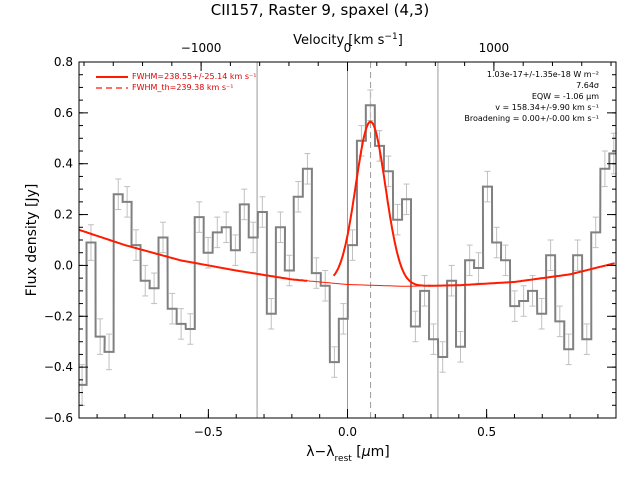  What do you see at coordinates (63, 265) in the screenshot?
I see `y-tick-label: 0.0` at bounding box center [63, 265].